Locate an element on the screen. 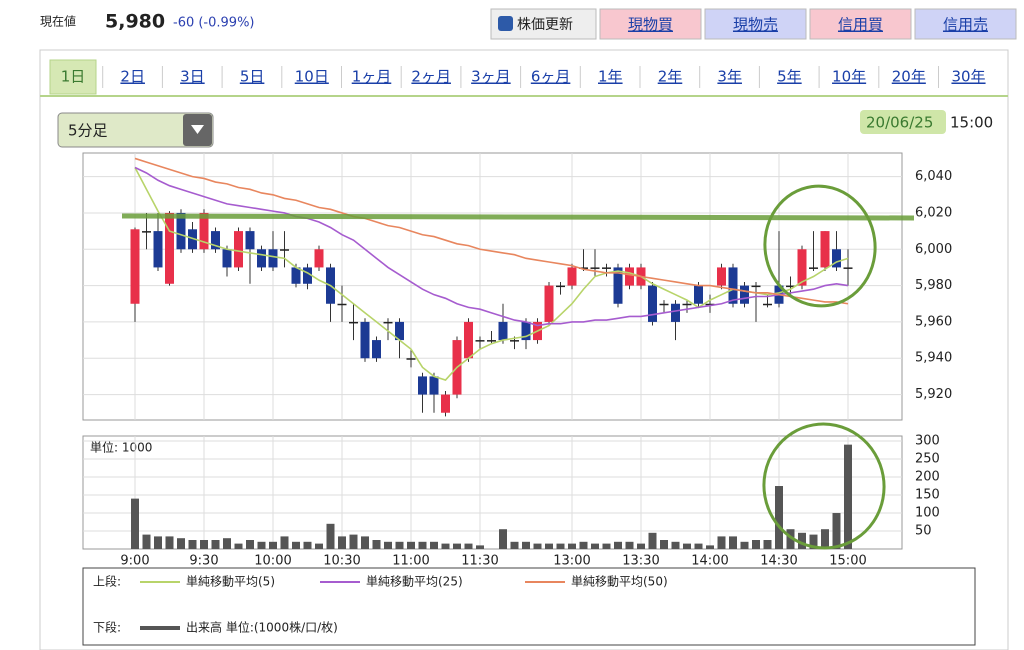 The height and width of the screenshot is (650, 1024). button-label: 信用買 is located at coordinates (860, 25).